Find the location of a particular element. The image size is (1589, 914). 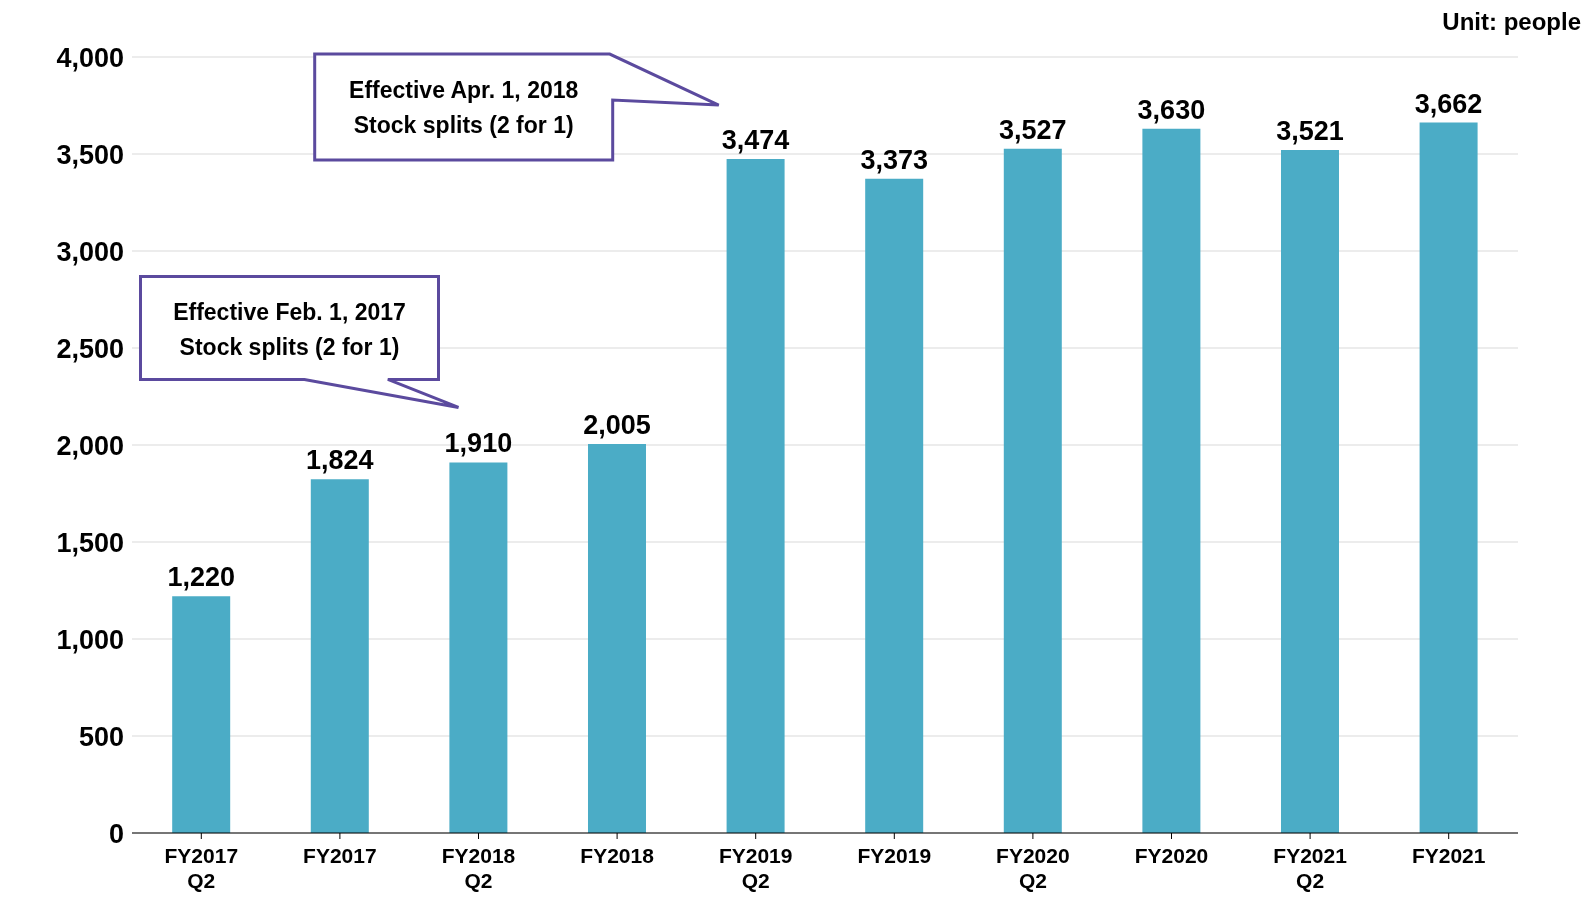

y-tick-label: 1,500 is located at coordinates (90, 542).